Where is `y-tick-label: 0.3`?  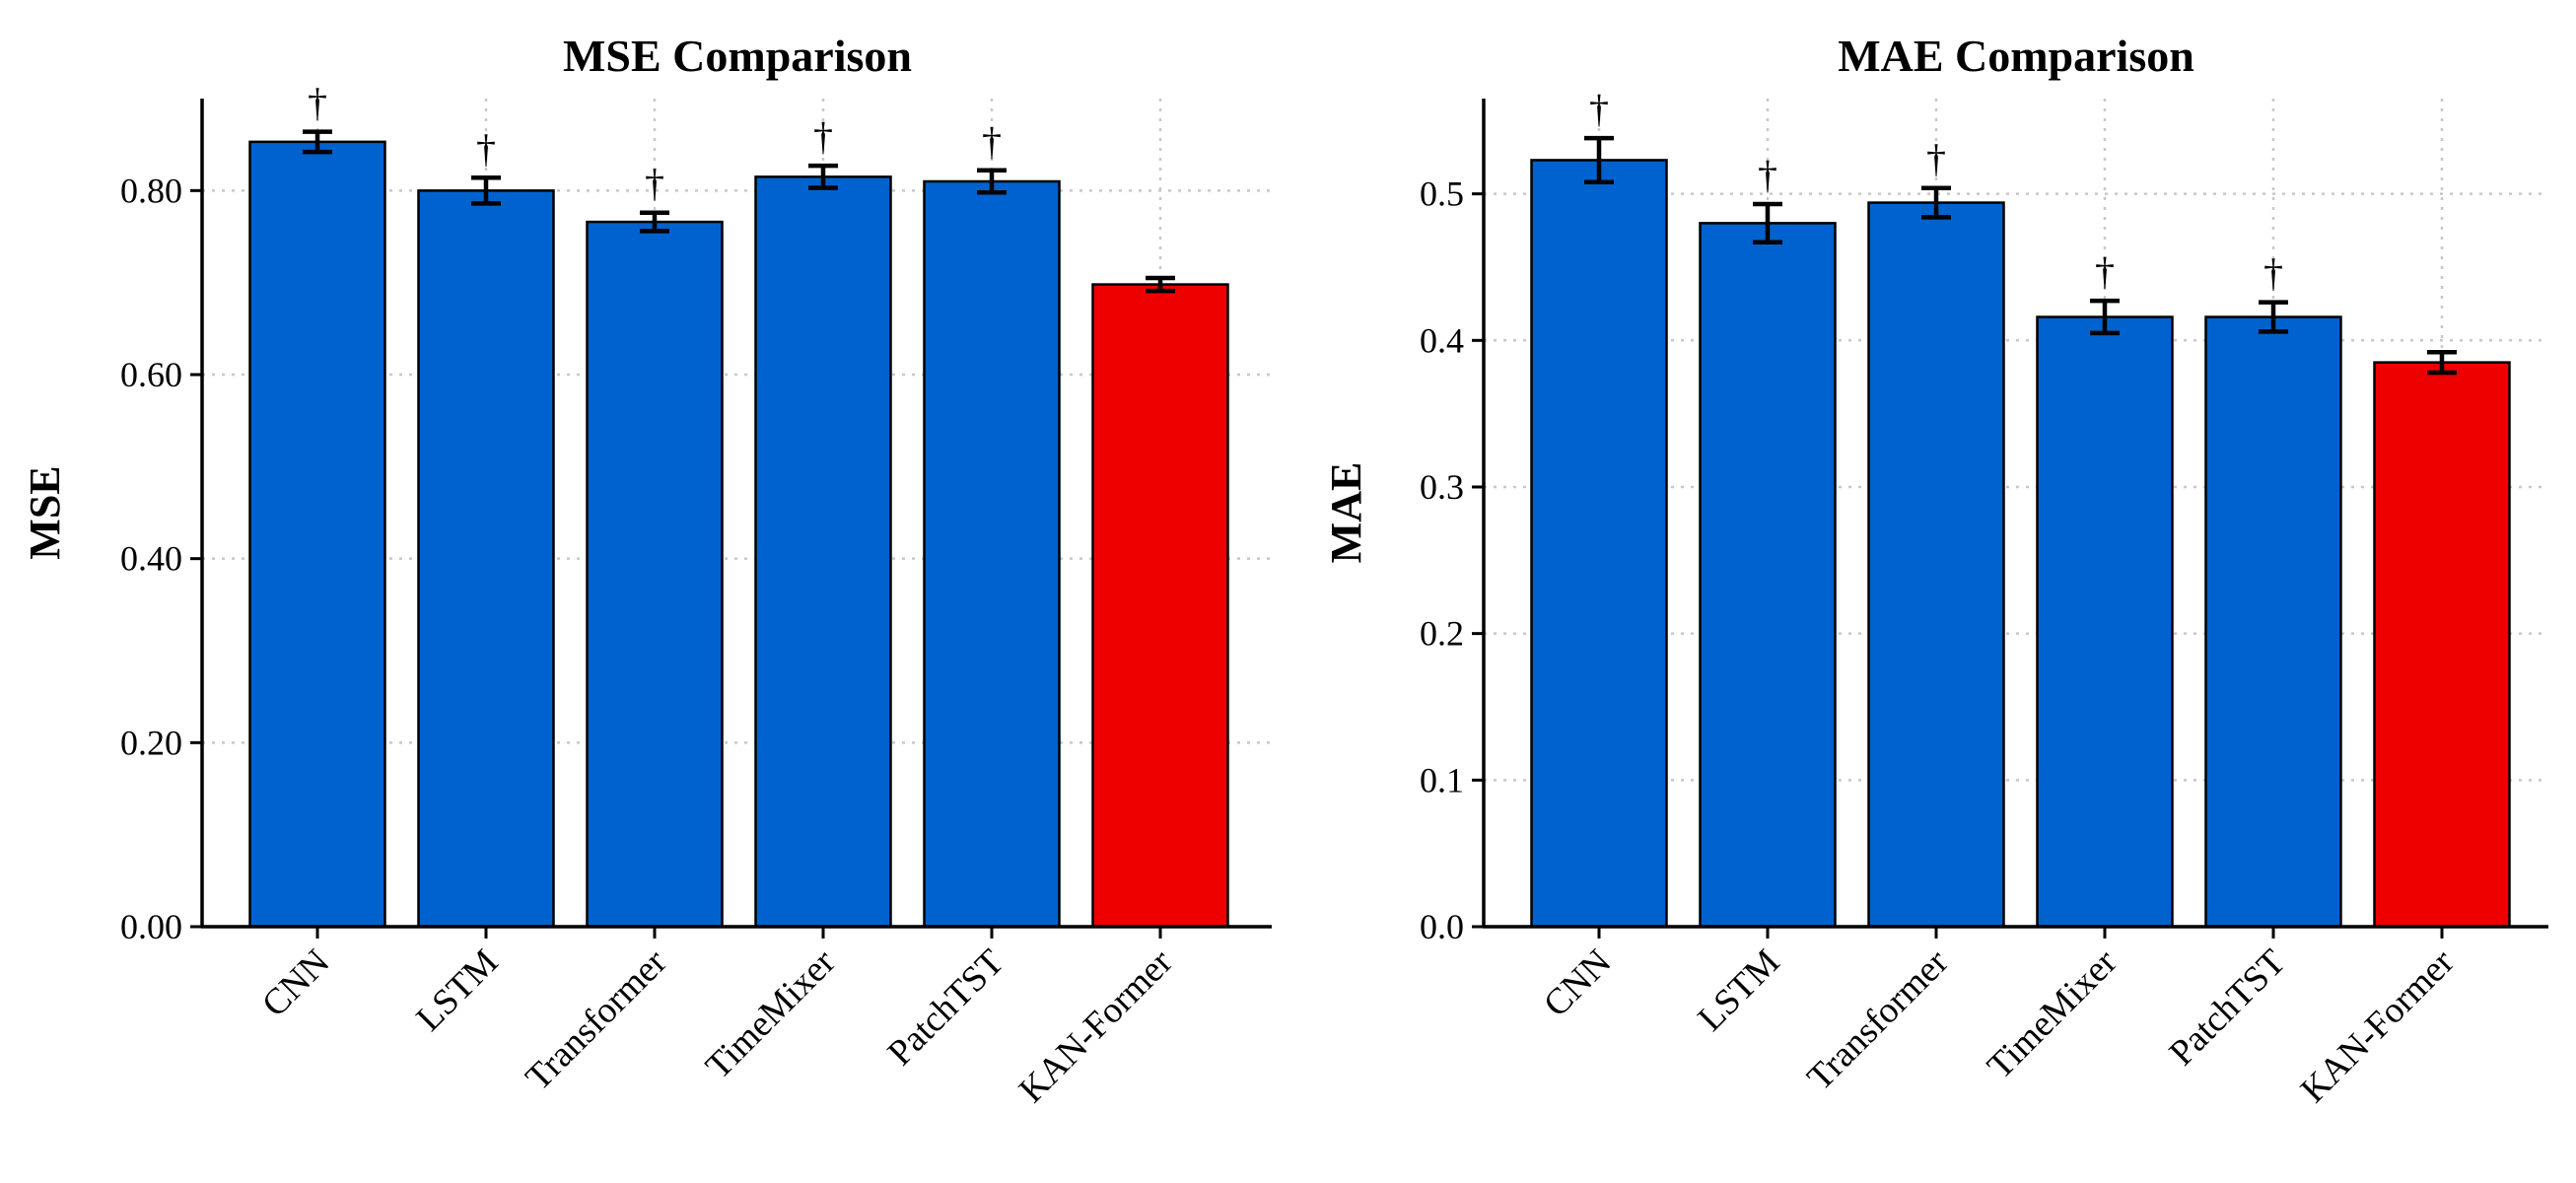 y-tick-label: 0.3 is located at coordinates (1442, 487).